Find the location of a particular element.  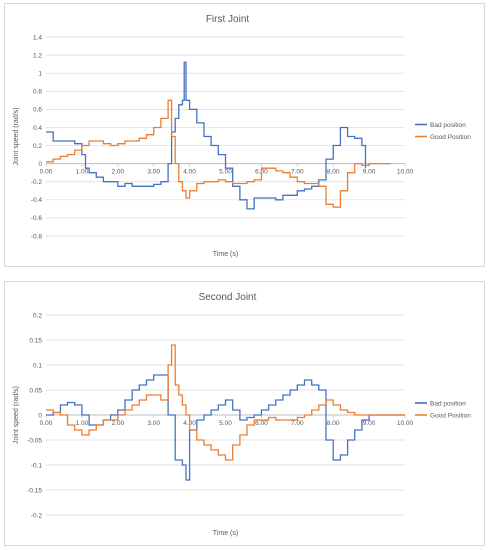

y-tick-label: -0.05 is located at coordinates (34, 440).